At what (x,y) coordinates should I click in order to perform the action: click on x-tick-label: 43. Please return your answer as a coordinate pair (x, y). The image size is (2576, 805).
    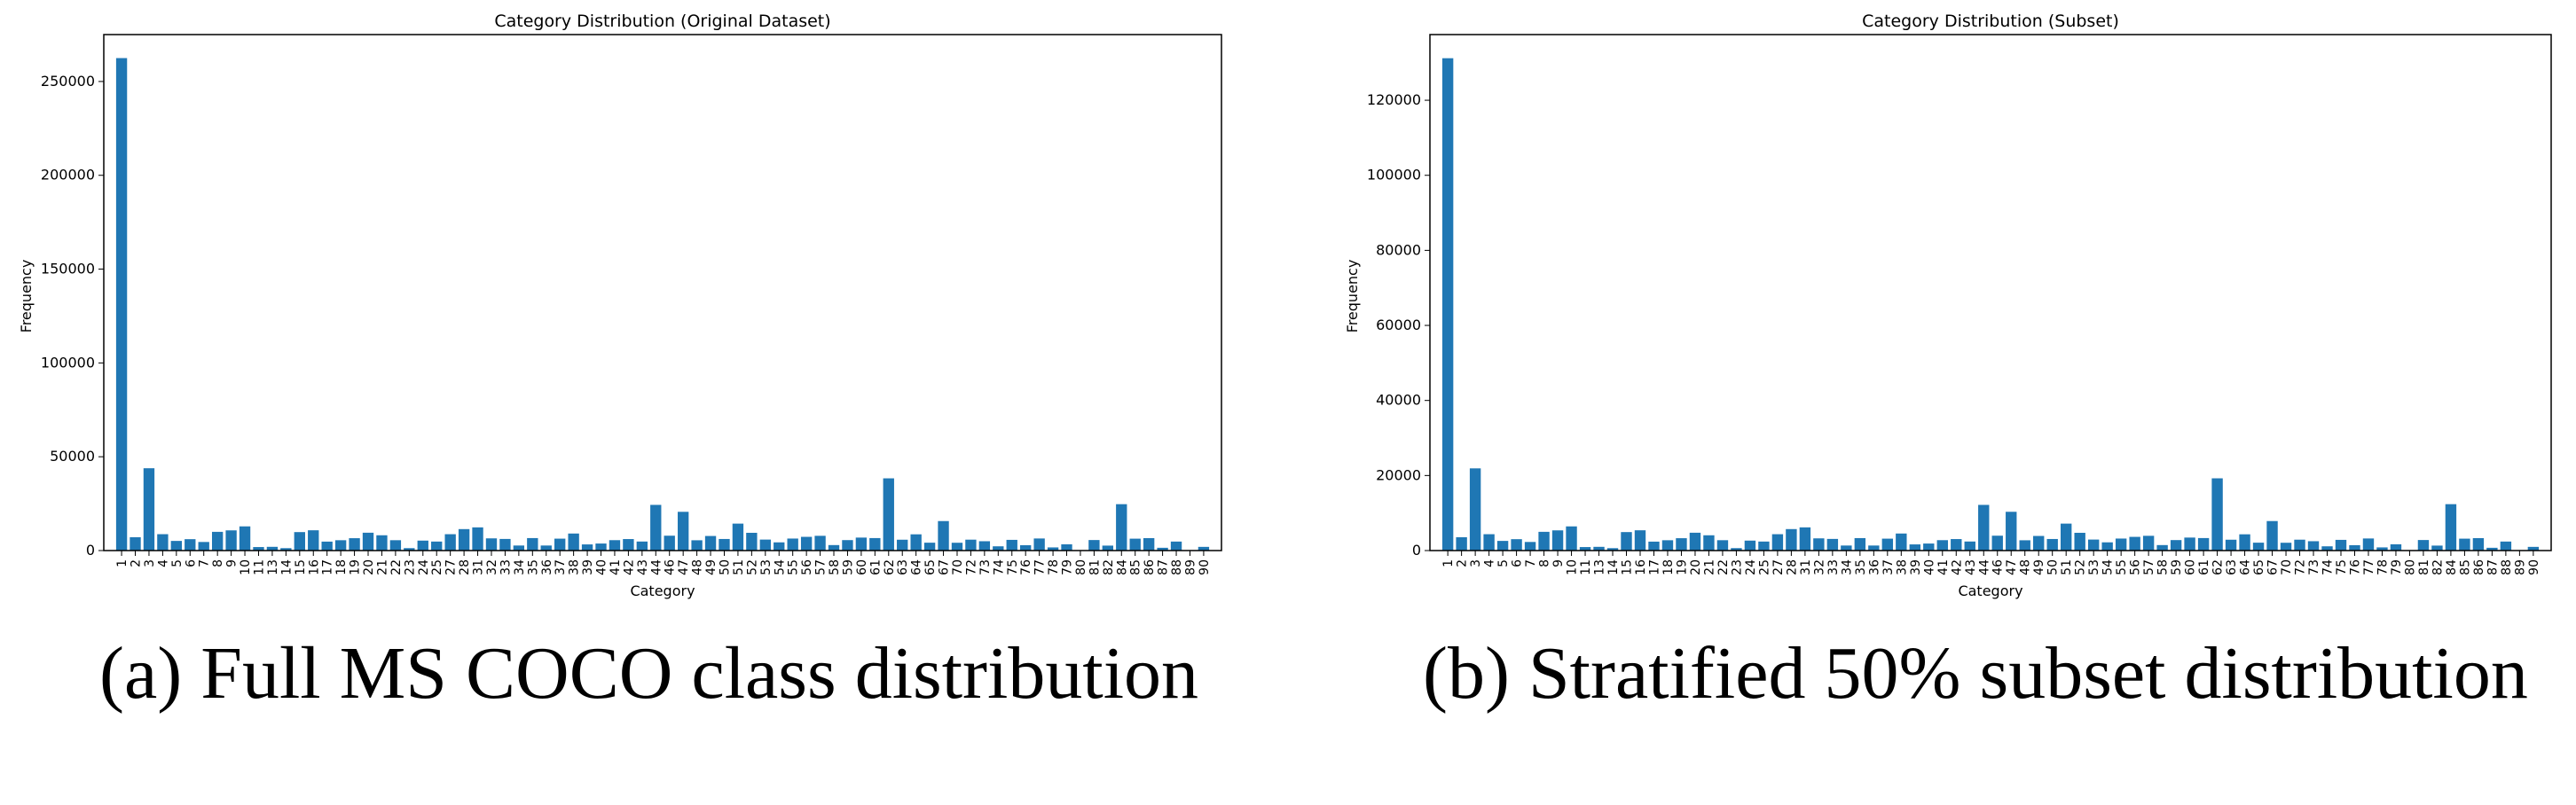
    Looking at the image, I should click on (1971, 567).